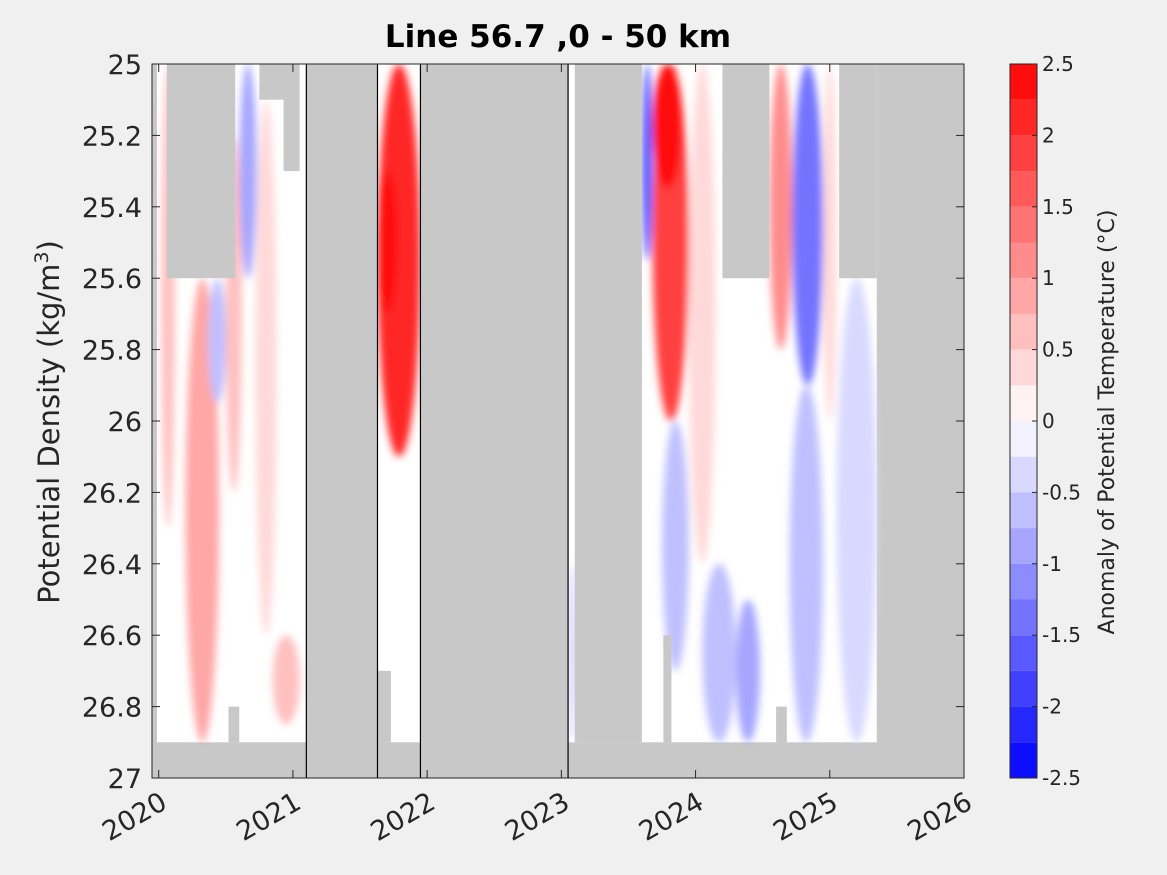 Image resolution: width=1167 pixels, height=875 pixels. Describe the element at coordinates (125, 65) in the screenshot. I see `y-tick-label: 25` at that location.